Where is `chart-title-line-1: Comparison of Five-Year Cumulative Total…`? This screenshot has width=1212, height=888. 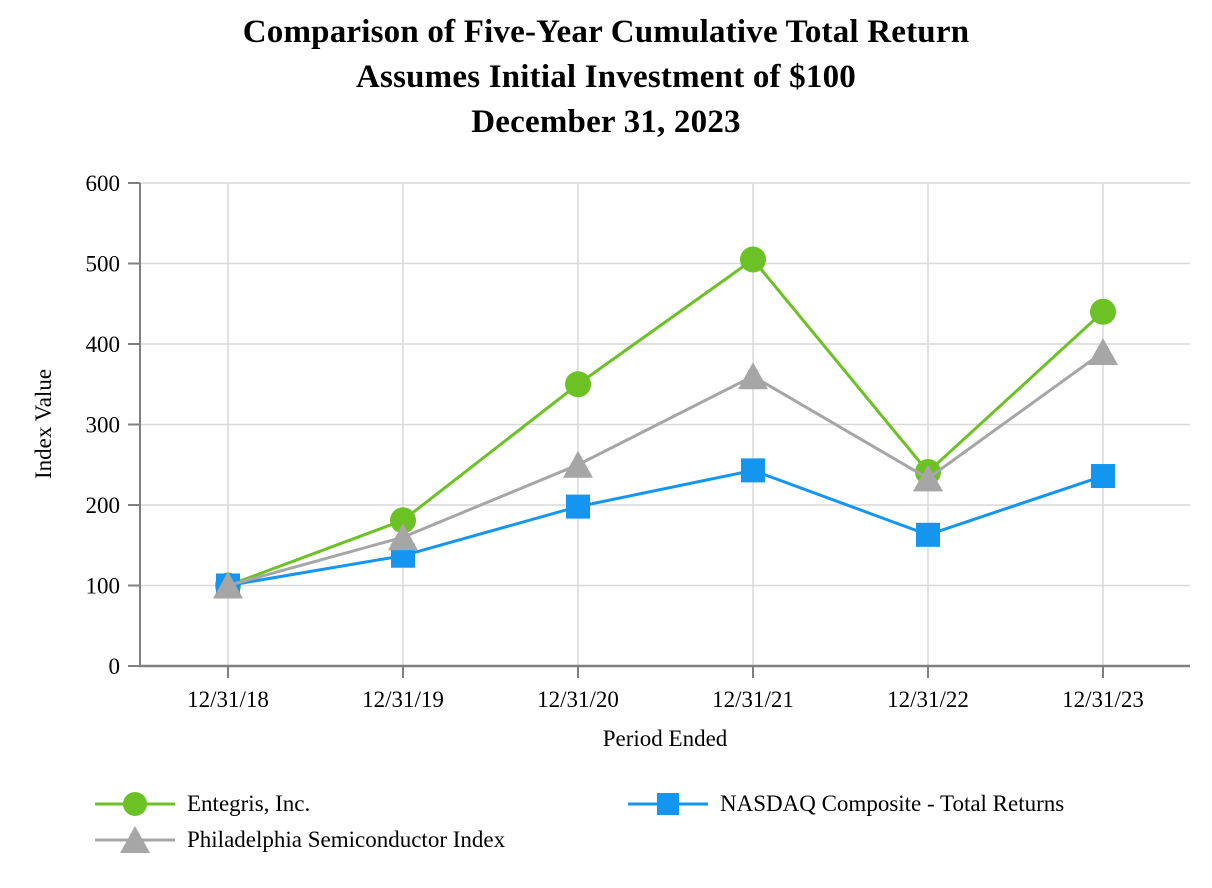
chart-title-line-1: Comparison of Five-Year Cumulative Total… is located at coordinates (606, 32).